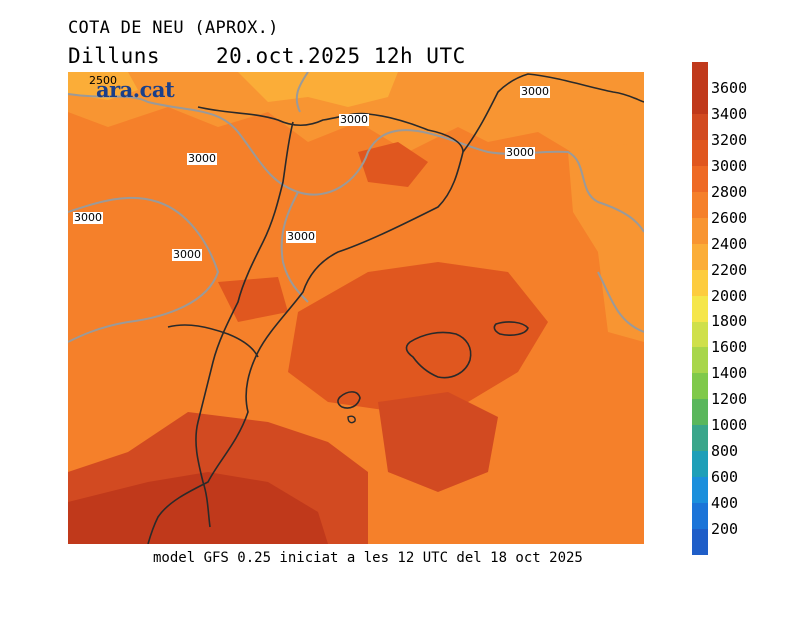  Describe the element at coordinates (253, 299) in the screenshot. I see `field-inland-dark` at that location.